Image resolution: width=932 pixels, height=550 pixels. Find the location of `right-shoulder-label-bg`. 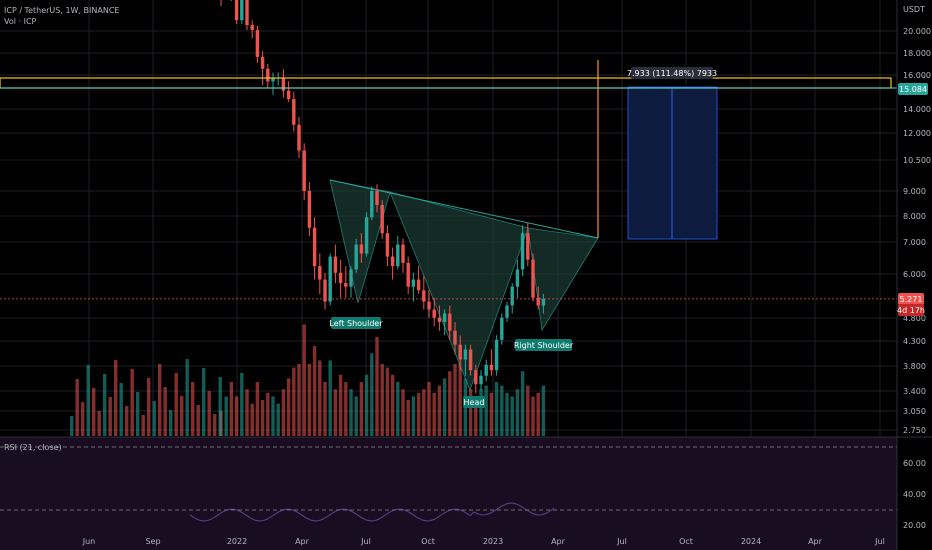

right-shoulder-label-bg is located at coordinates (543, 345).